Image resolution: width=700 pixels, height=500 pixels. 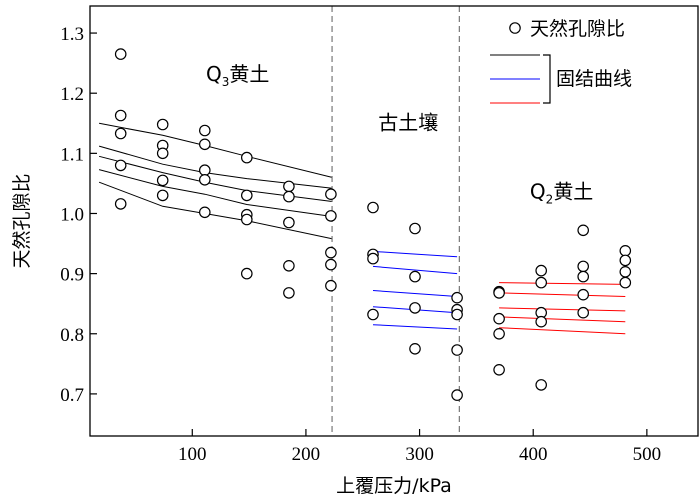 I want to click on region-label-gtr: 古土壤, so click(x=408, y=122).